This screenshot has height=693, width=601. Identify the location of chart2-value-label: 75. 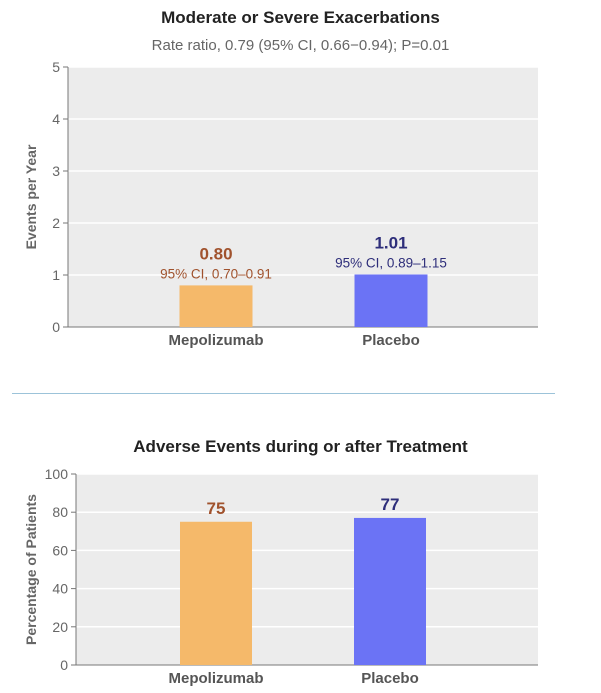
(216, 508).